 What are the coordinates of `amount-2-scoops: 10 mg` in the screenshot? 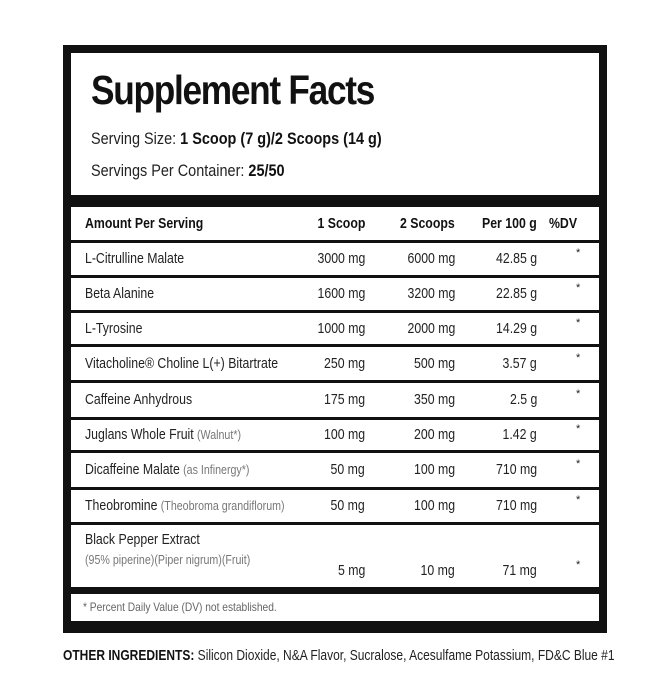 It's located at (437, 570).